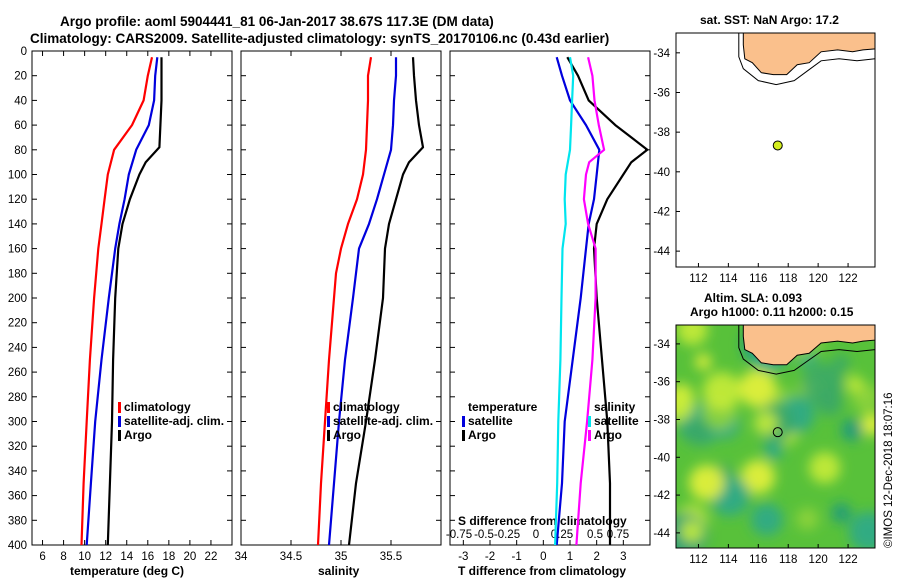 Image resolution: width=900 pixels, height=580 pixels. I want to click on x2-axis-label: S difference from climatology, so click(542, 521).